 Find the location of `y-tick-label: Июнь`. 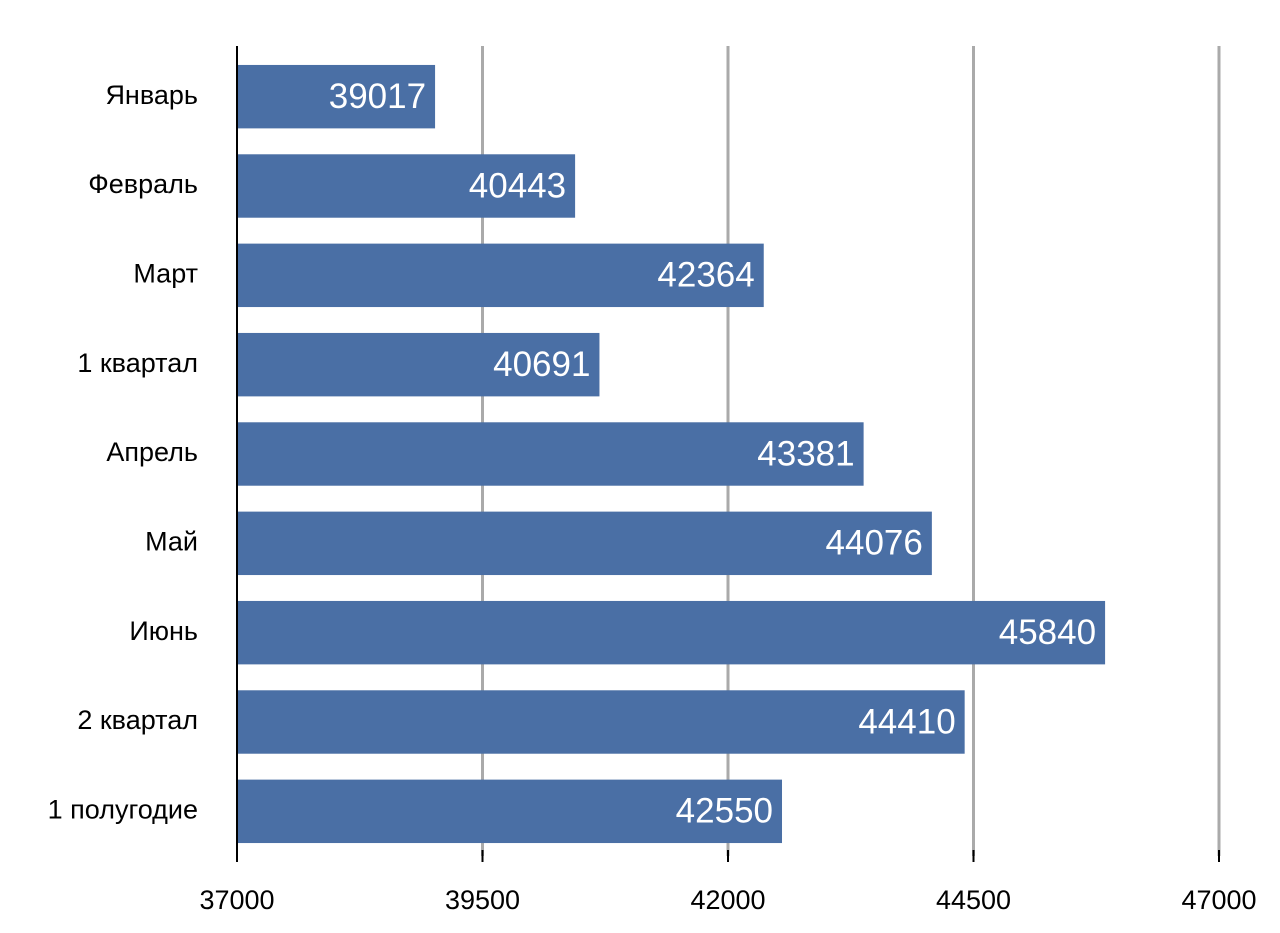

y-tick-label: Июнь is located at coordinates (163, 631).